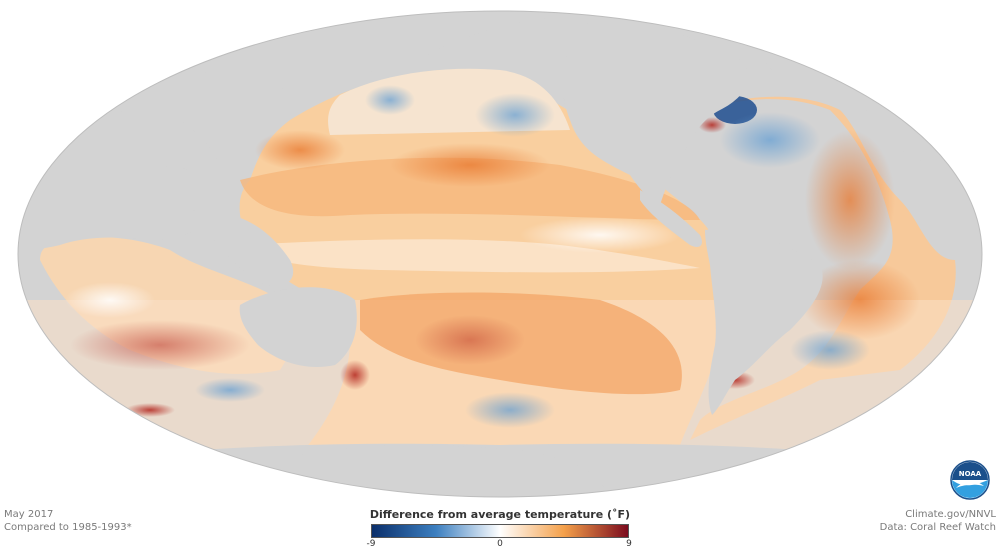  I want to click on central-north-pacific-warm, so click(470, 165).